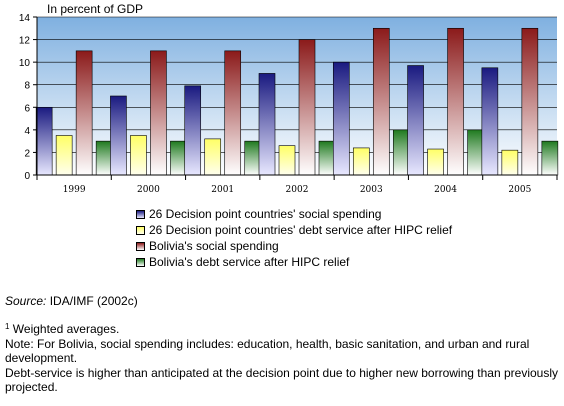 This screenshot has height=406, width=564. Describe the element at coordinates (26, 301) in the screenshot. I see `source-label: Source:` at that location.